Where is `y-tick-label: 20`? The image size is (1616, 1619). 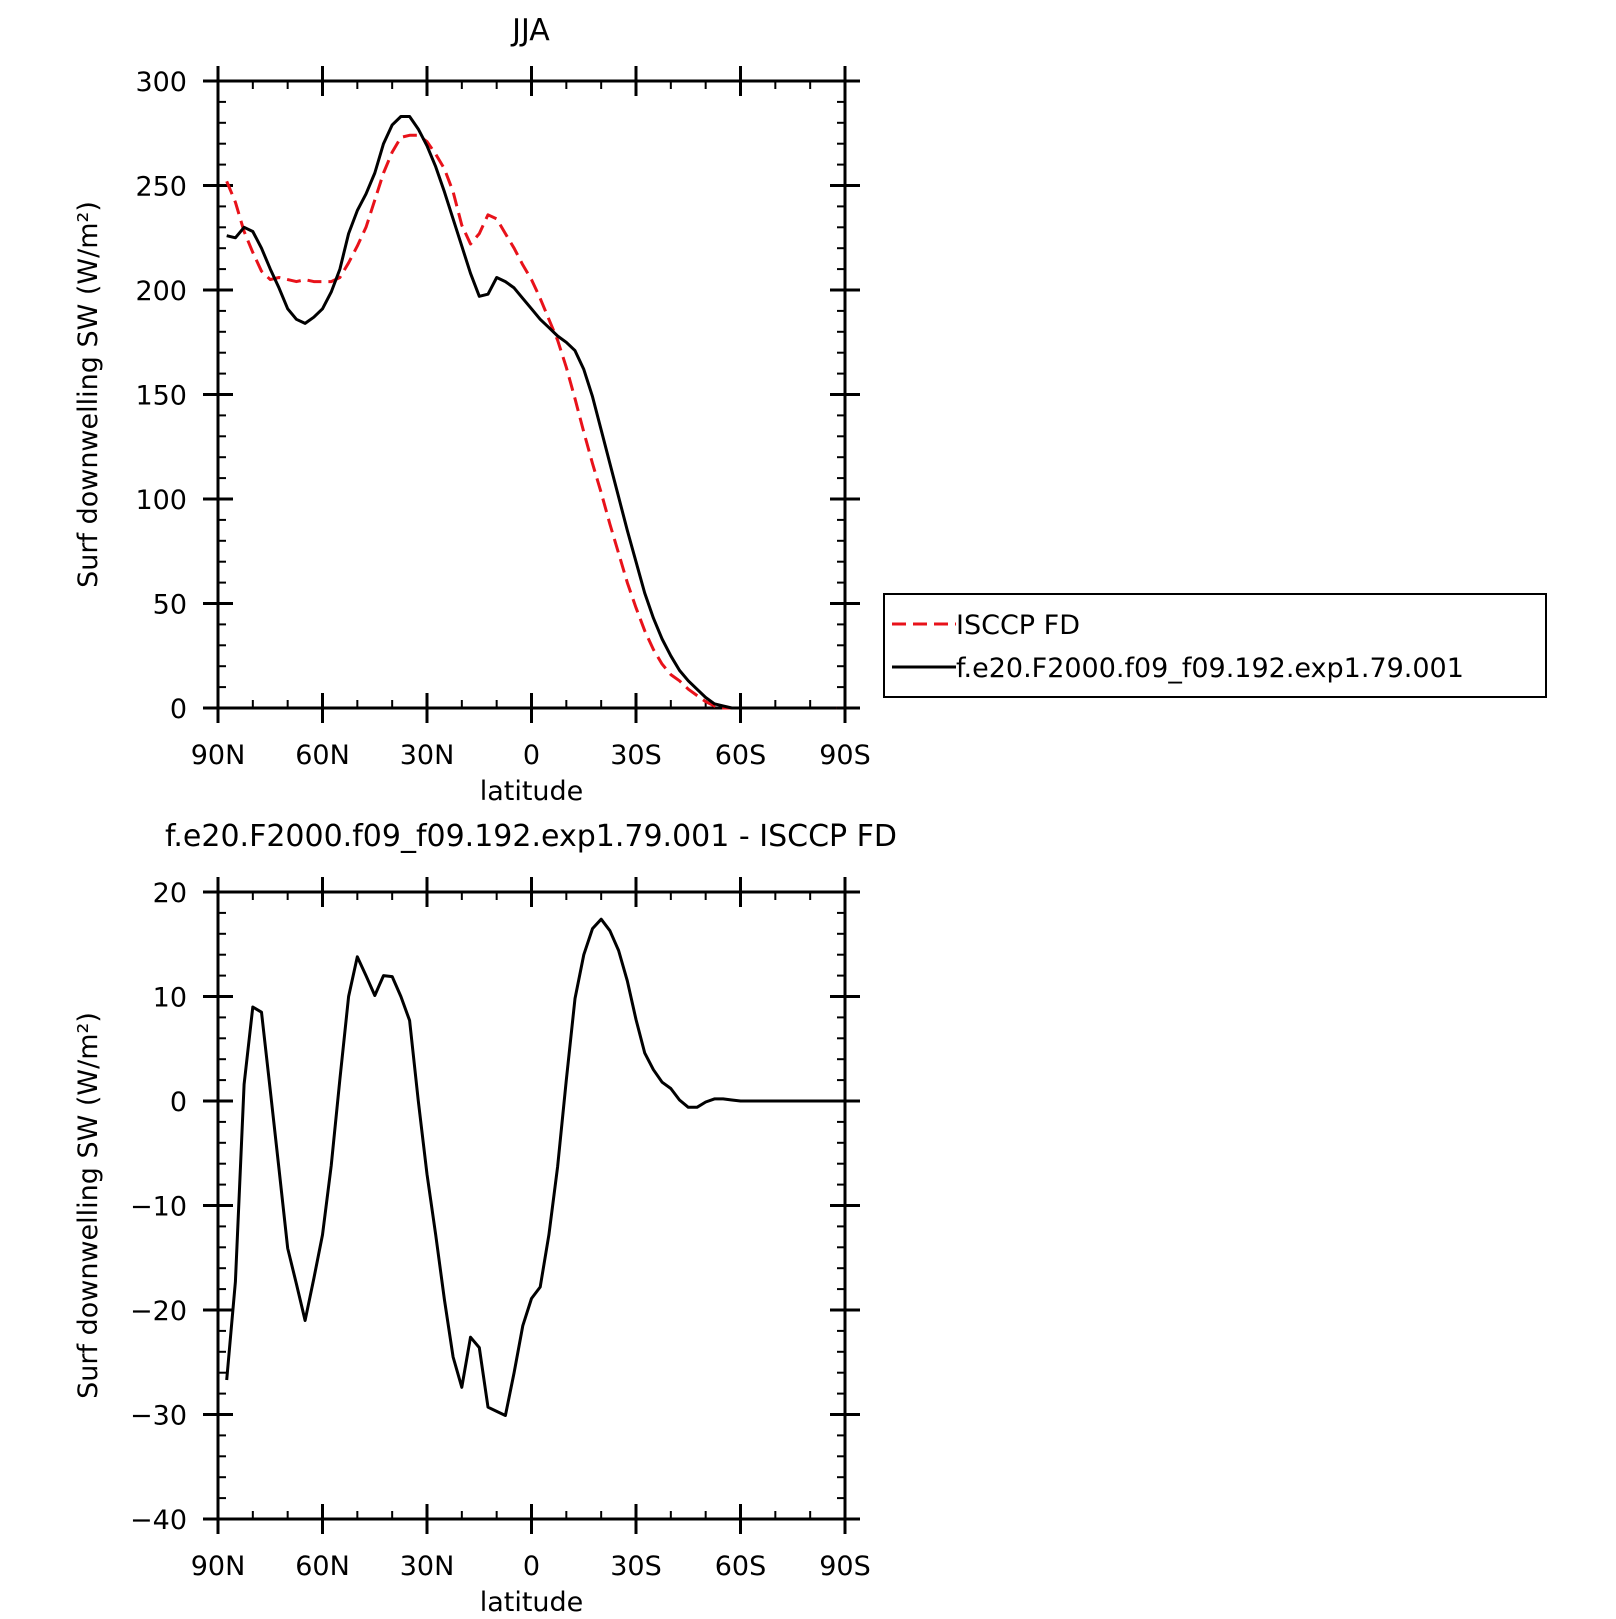
y-tick-label: 20 is located at coordinates (170, 893).